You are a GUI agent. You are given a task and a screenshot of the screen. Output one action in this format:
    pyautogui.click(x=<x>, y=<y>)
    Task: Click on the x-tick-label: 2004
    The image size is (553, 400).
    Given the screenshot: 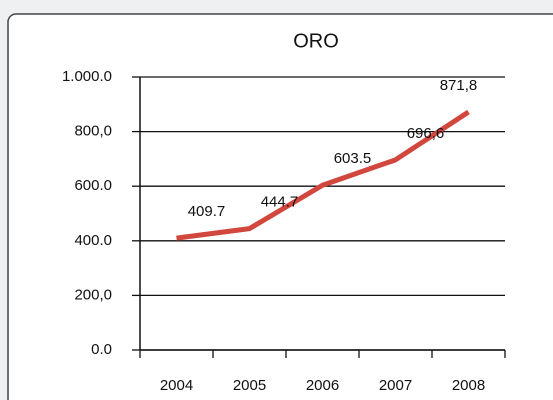 What is the action you would take?
    pyautogui.click(x=176, y=385)
    